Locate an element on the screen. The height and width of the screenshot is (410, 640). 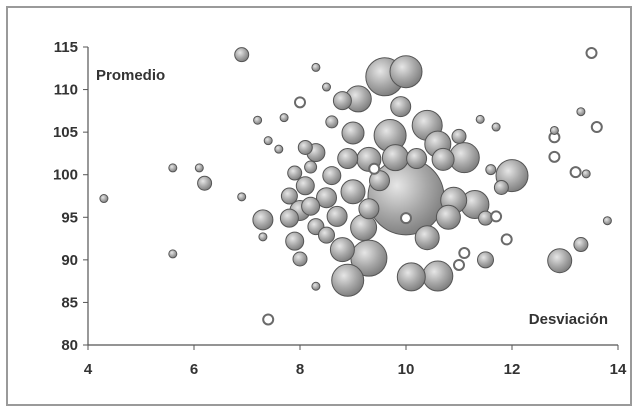
y-tick-label: 105 is located at coordinates (65, 132).